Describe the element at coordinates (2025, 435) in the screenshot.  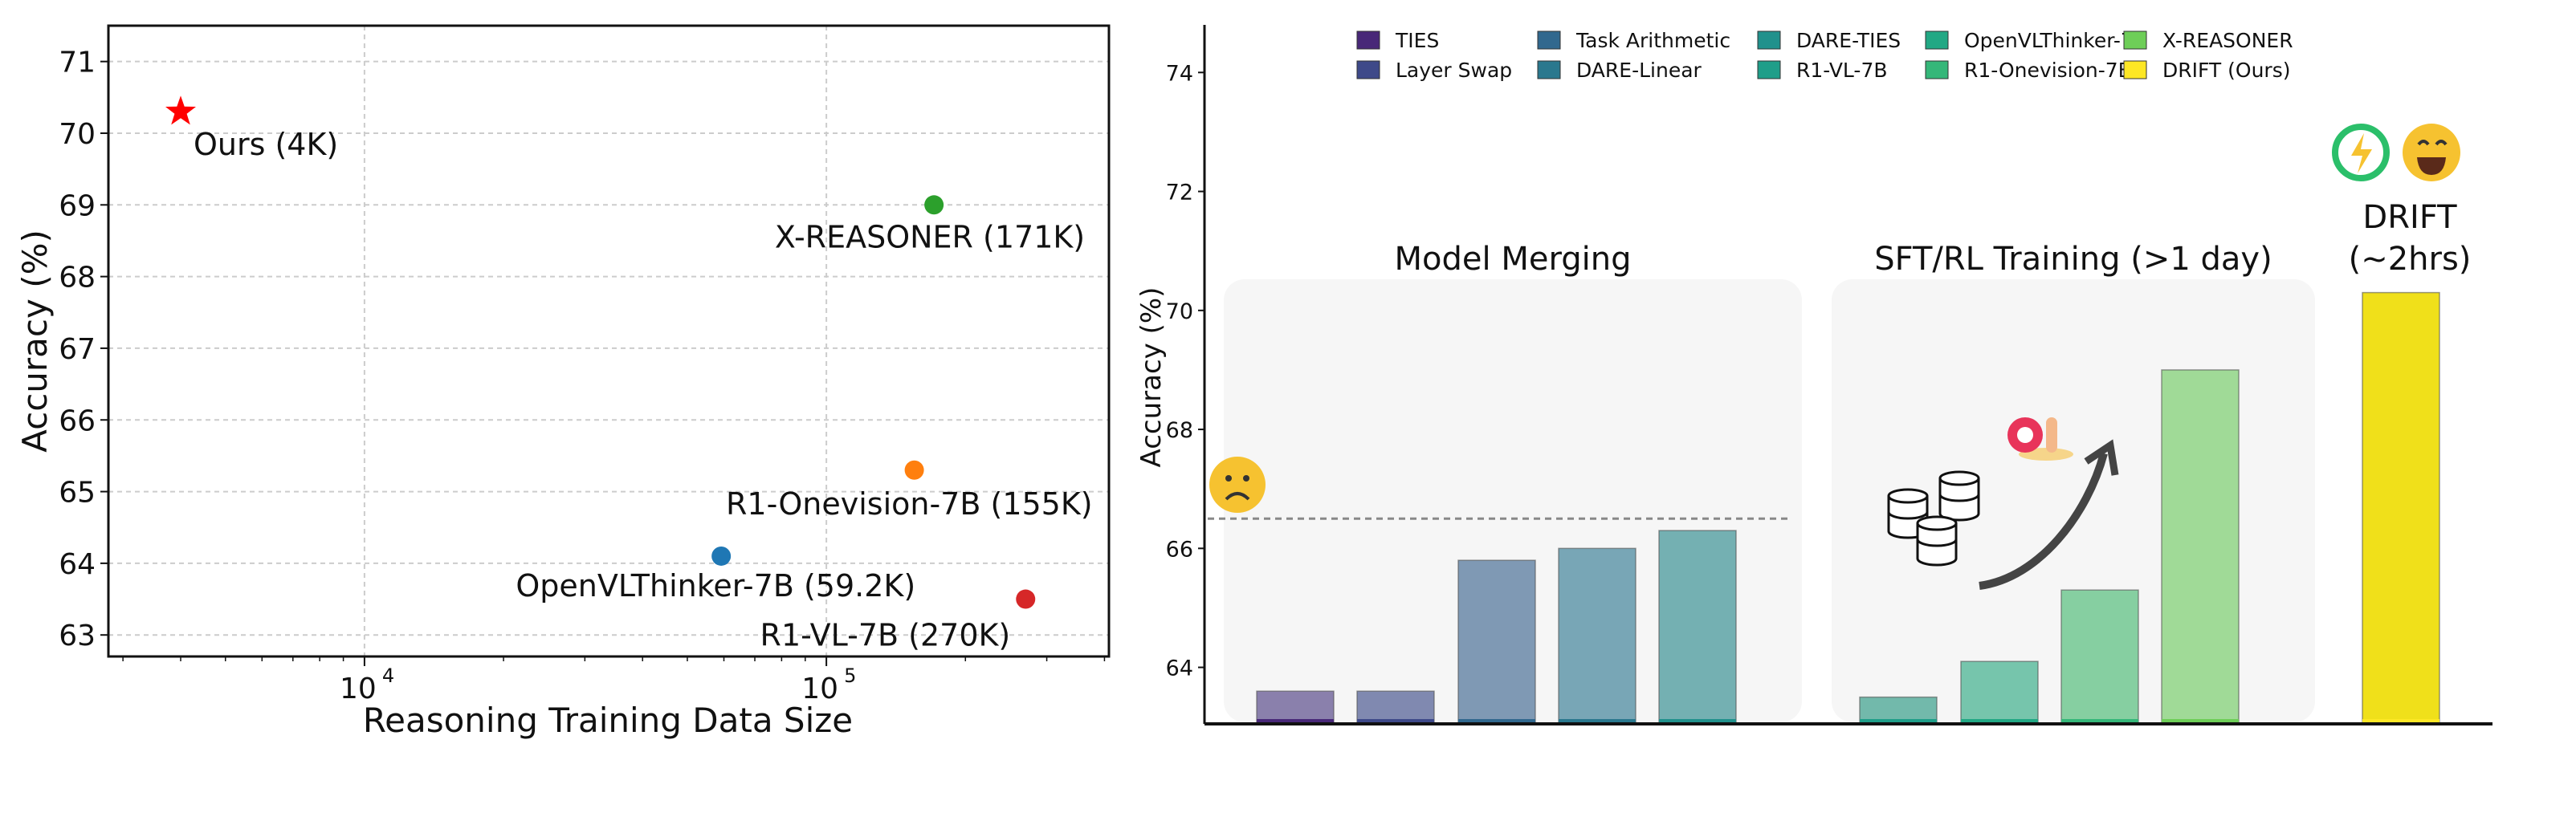
I see `clock-face` at that location.